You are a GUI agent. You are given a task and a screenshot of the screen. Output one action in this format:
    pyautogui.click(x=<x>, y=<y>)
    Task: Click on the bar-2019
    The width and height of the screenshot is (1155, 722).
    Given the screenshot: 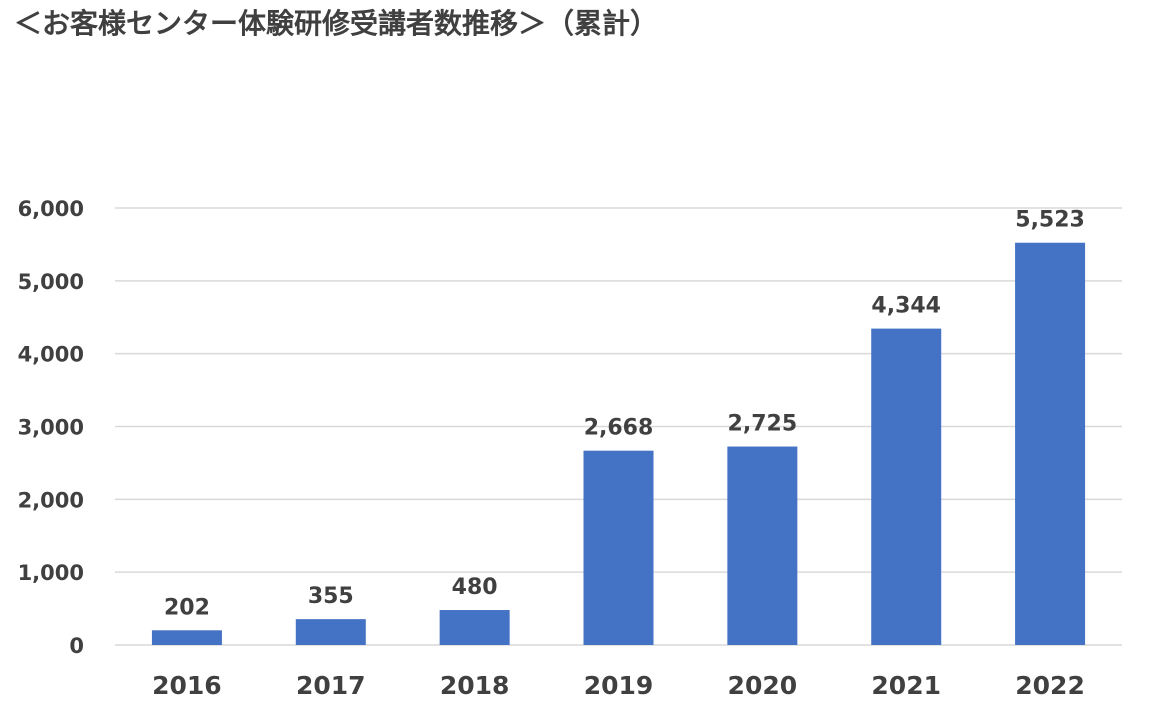 What is the action you would take?
    pyautogui.click(x=618, y=547)
    